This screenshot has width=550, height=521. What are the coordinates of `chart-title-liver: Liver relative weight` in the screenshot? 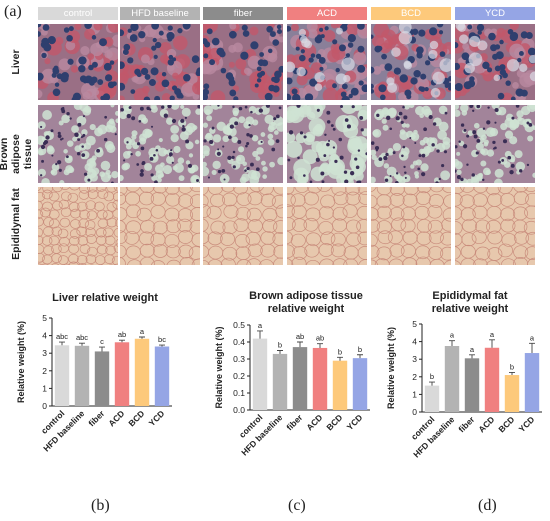 It's located at (105, 298).